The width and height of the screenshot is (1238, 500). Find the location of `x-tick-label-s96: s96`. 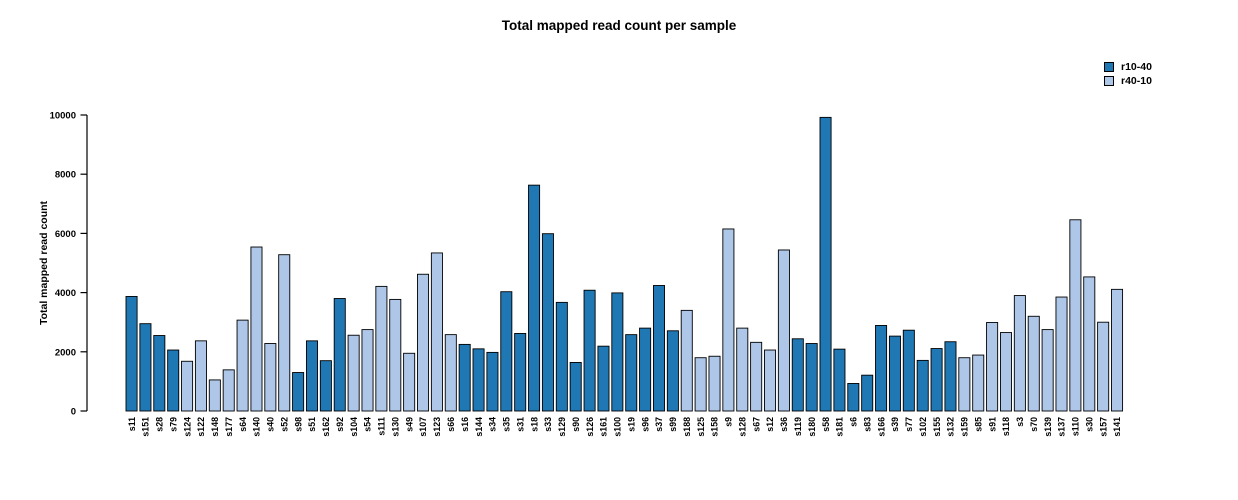

x-tick-label-s96: s96 is located at coordinates (645, 424).